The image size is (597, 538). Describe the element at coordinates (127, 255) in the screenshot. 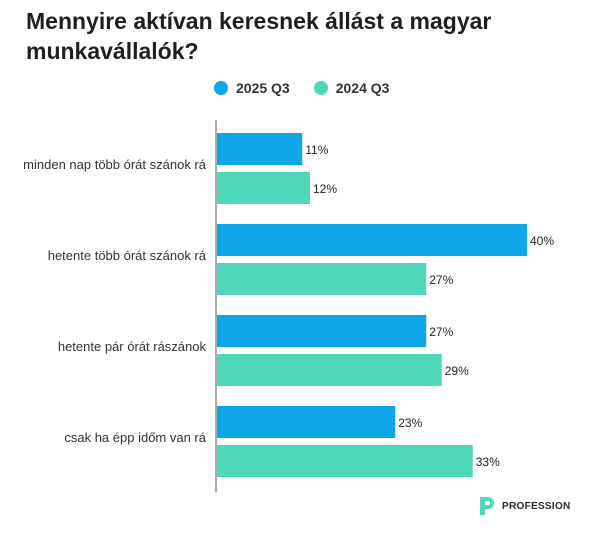

I see `category-label: hetente több órát szánok rá` at that location.